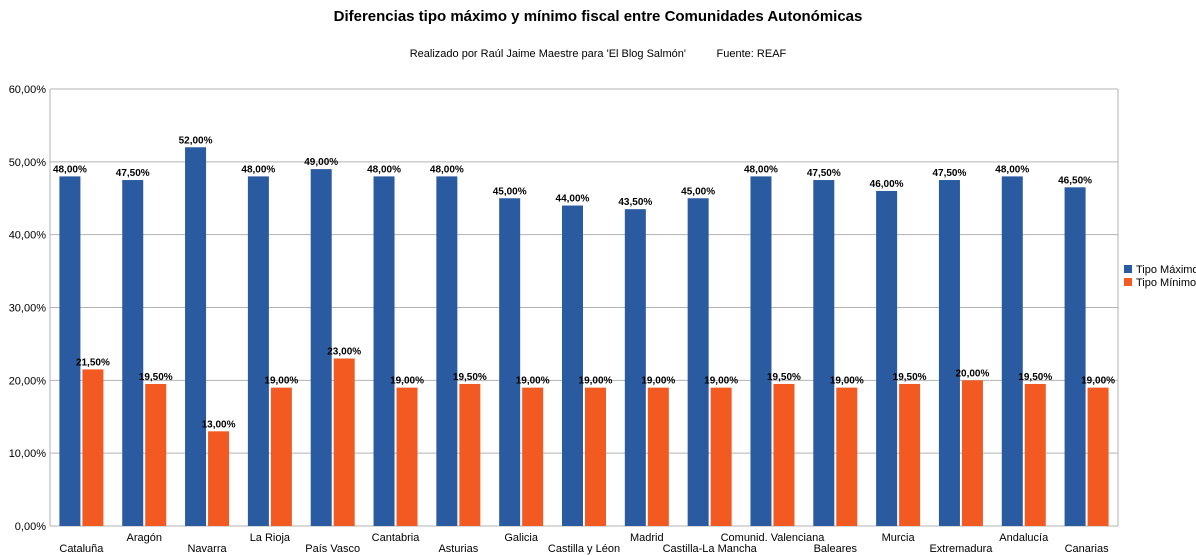  I want to click on legend-swatch-tipo-minimo, so click(1128, 282).